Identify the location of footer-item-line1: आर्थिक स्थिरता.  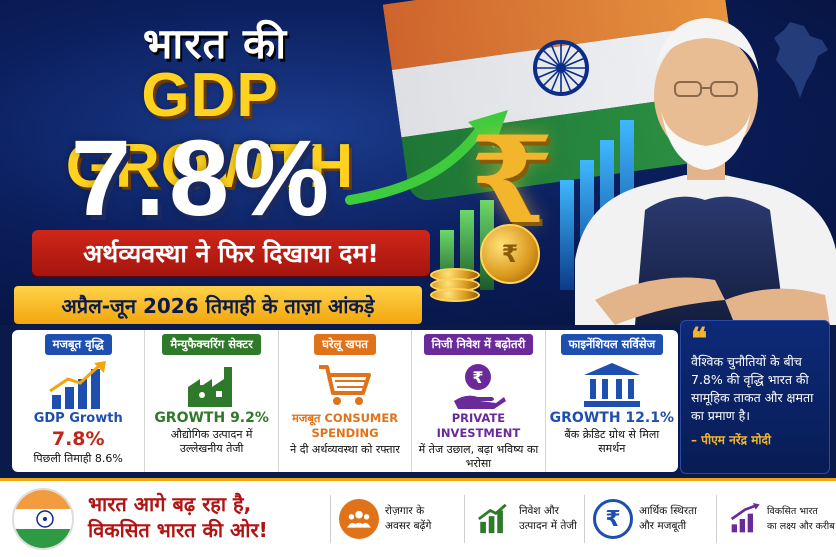
(668, 511).